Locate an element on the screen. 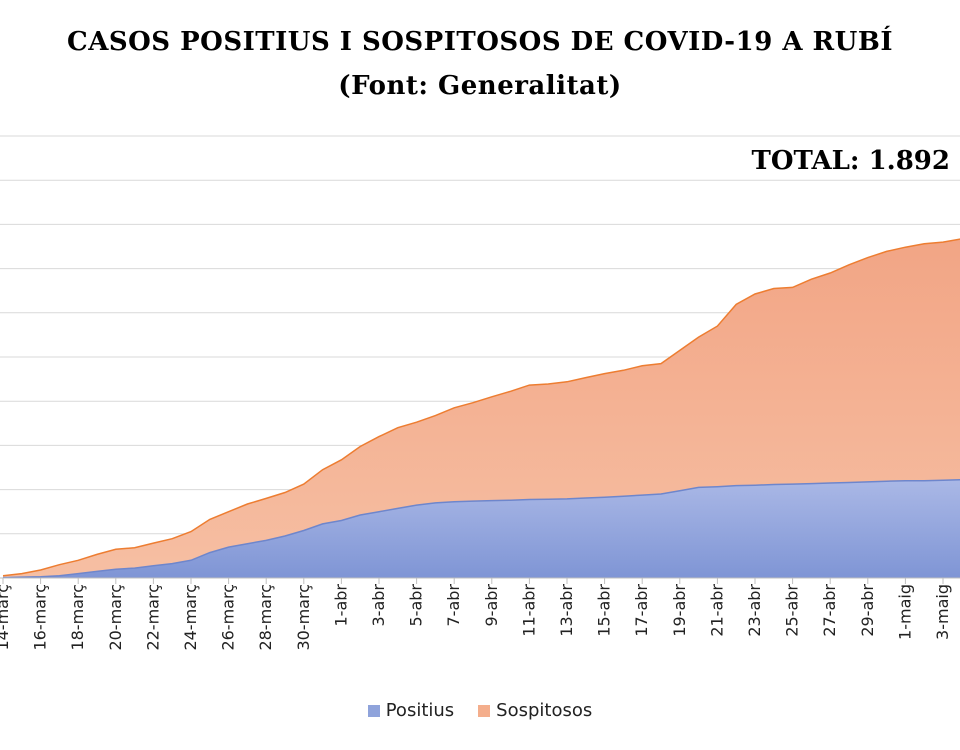 Image resolution: width=960 pixels, height=750 pixels. x-tick-label: 15-abr is located at coordinates (604, 610).